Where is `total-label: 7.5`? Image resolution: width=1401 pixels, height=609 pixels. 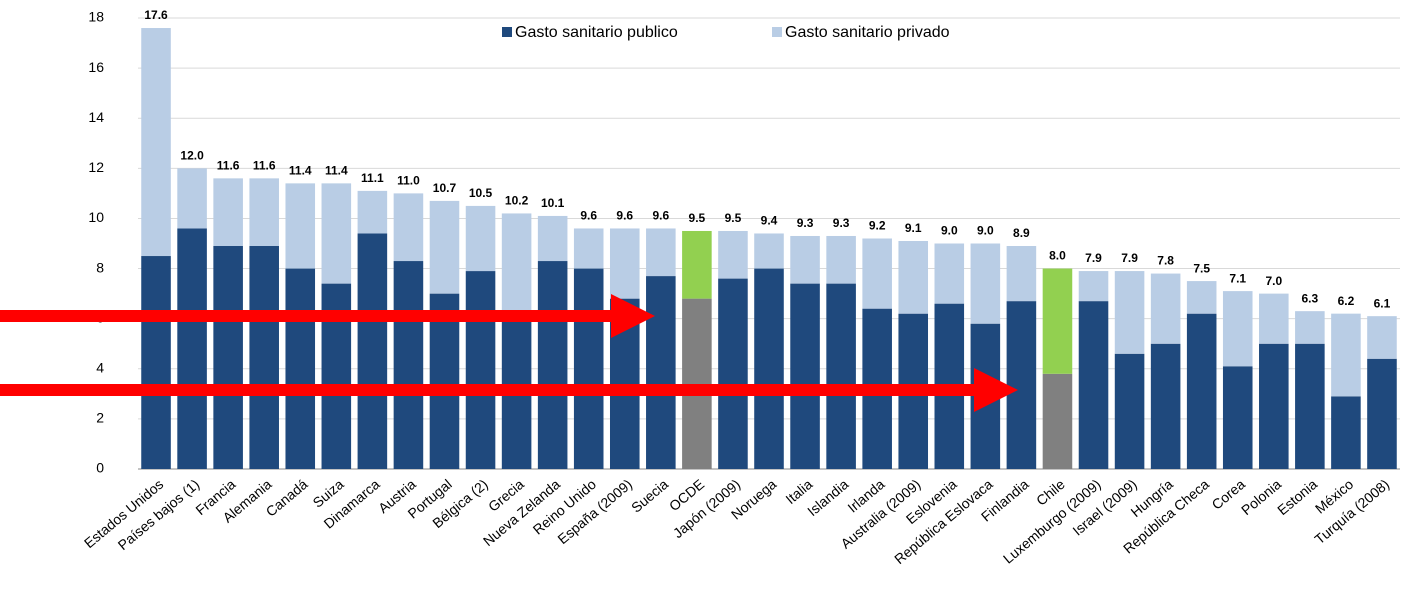 total-label: 7.5 is located at coordinates (1201, 268).